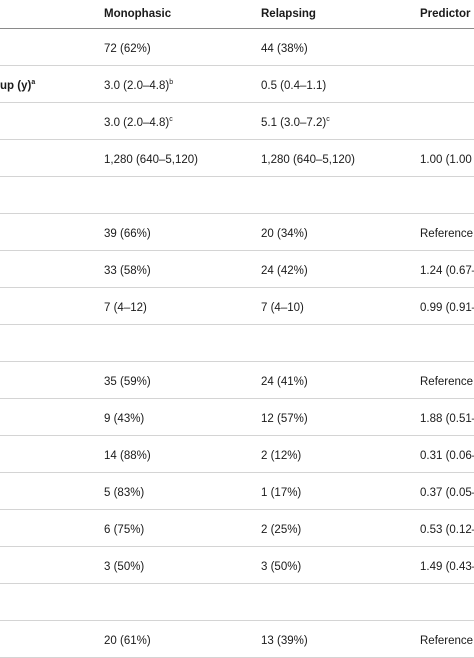  I want to click on predictor-cell-text: 0.31 (0.06–, so click(447, 456).